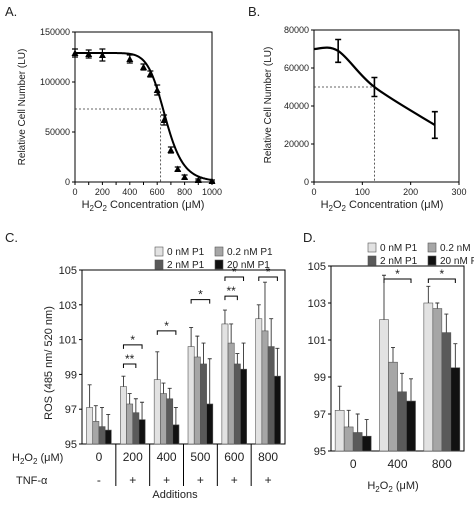 This screenshot has height=508, width=474. I want to click on panel-c-category-label: 0, so click(99, 457).